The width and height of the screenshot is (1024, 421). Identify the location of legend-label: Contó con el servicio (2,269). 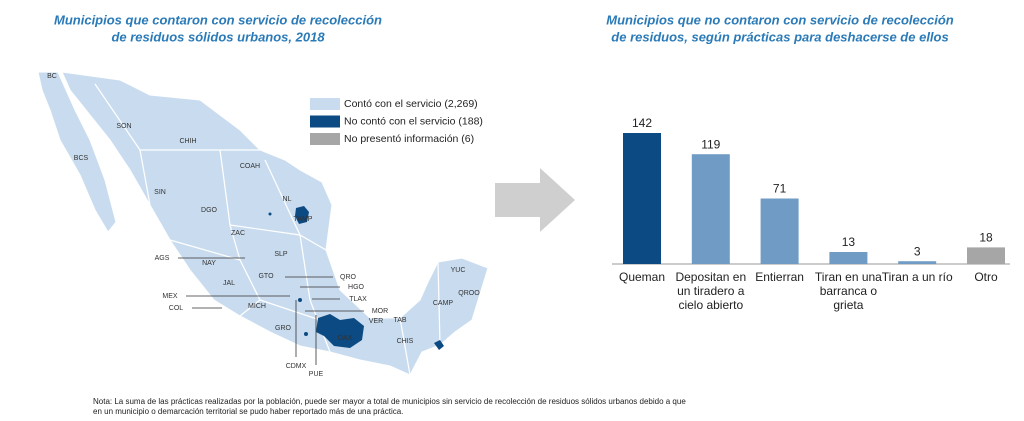
(411, 104).